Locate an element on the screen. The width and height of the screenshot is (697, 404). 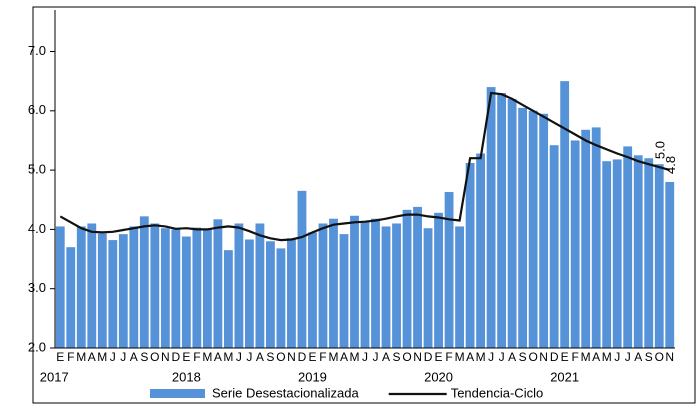
value-label: 5.0 is located at coordinates (660, 150).